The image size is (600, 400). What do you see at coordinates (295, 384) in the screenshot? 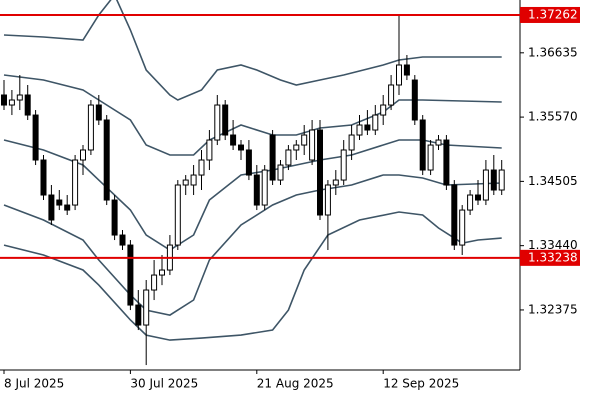
I see `x-tick-label: 21 Aug 2025` at bounding box center [295, 384].